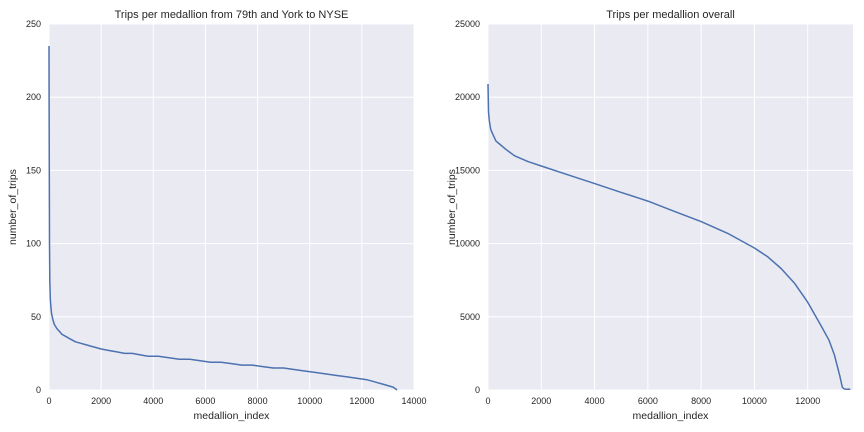  Describe the element at coordinates (33, 24) in the screenshot. I see `y-tick-label: 250` at that location.